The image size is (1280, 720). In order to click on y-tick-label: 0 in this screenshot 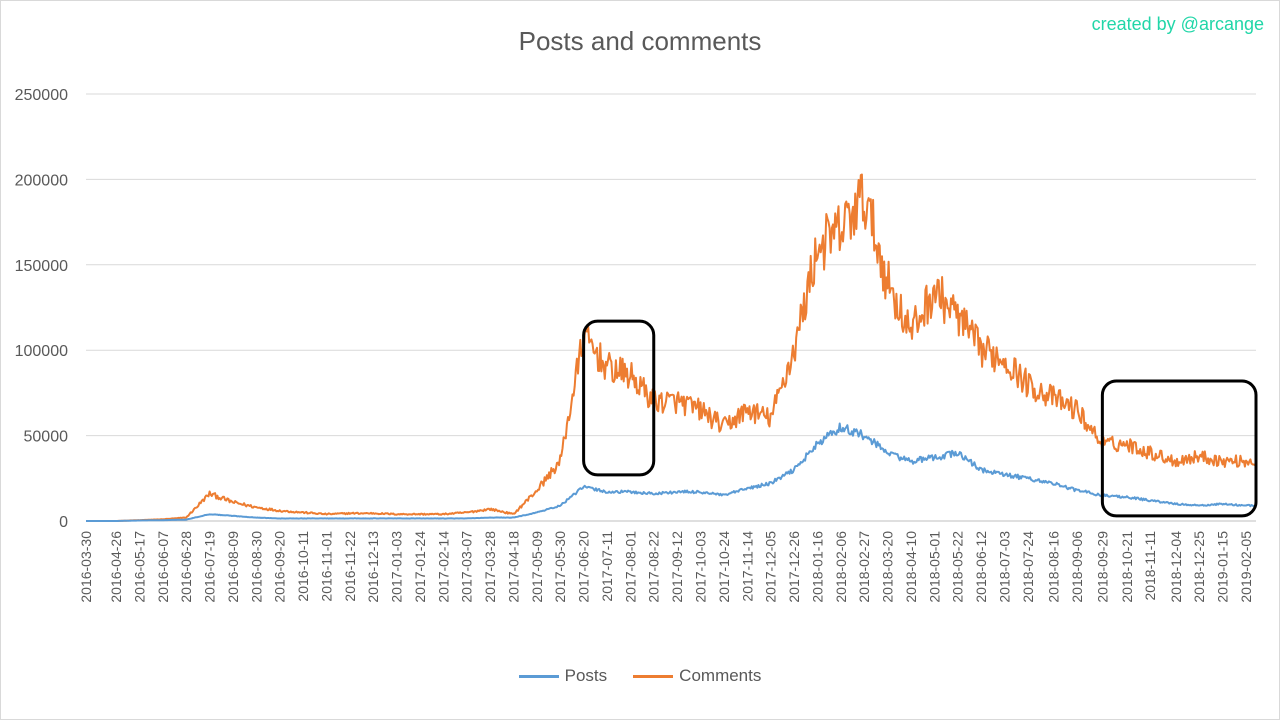, I will do `click(63, 522)`.